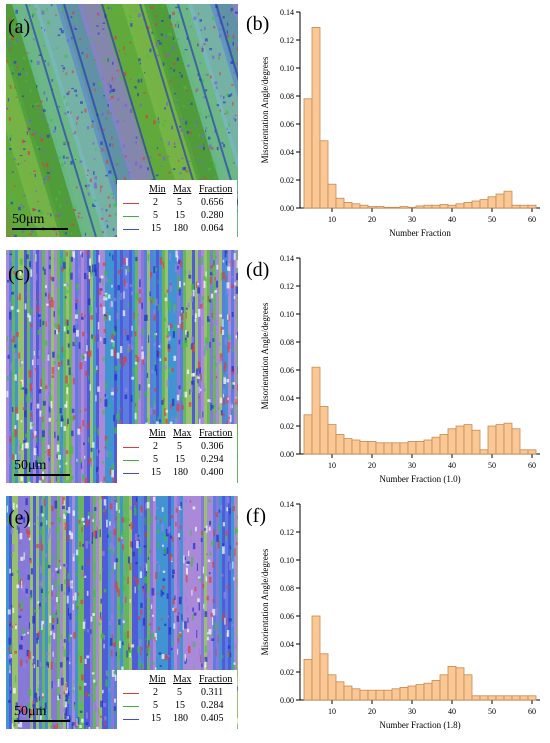 The width and height of the screenshot is (550, 743). What do you see at coordinates (265, 109) in the screenshot?
I see `y-axis-label: Misorientation Angle/degrees` at bounding box center [265, 109].